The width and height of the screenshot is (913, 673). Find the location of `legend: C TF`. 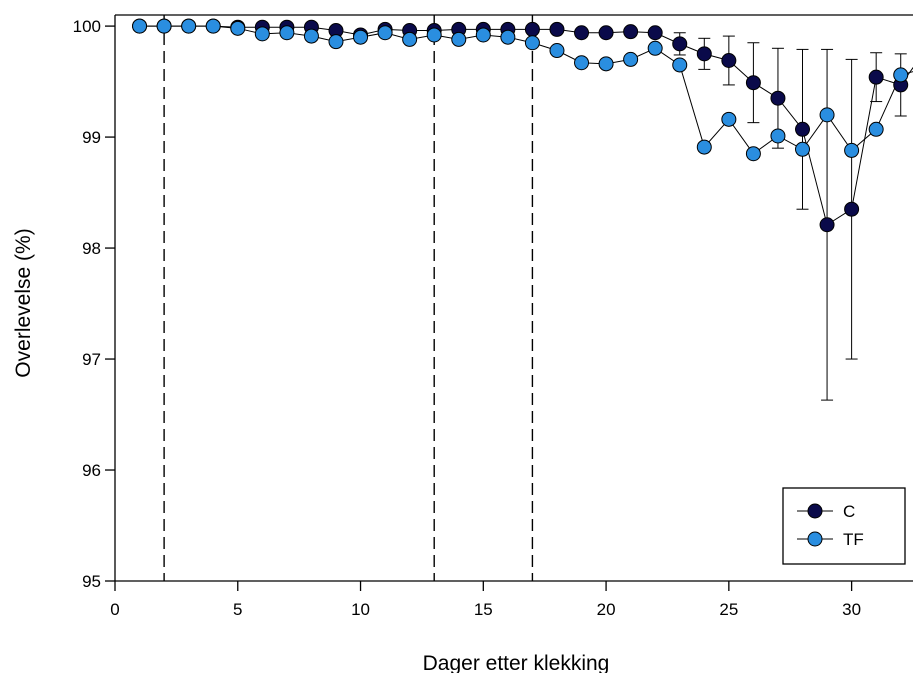

legend: C TF is located at coordinates (844, 526).